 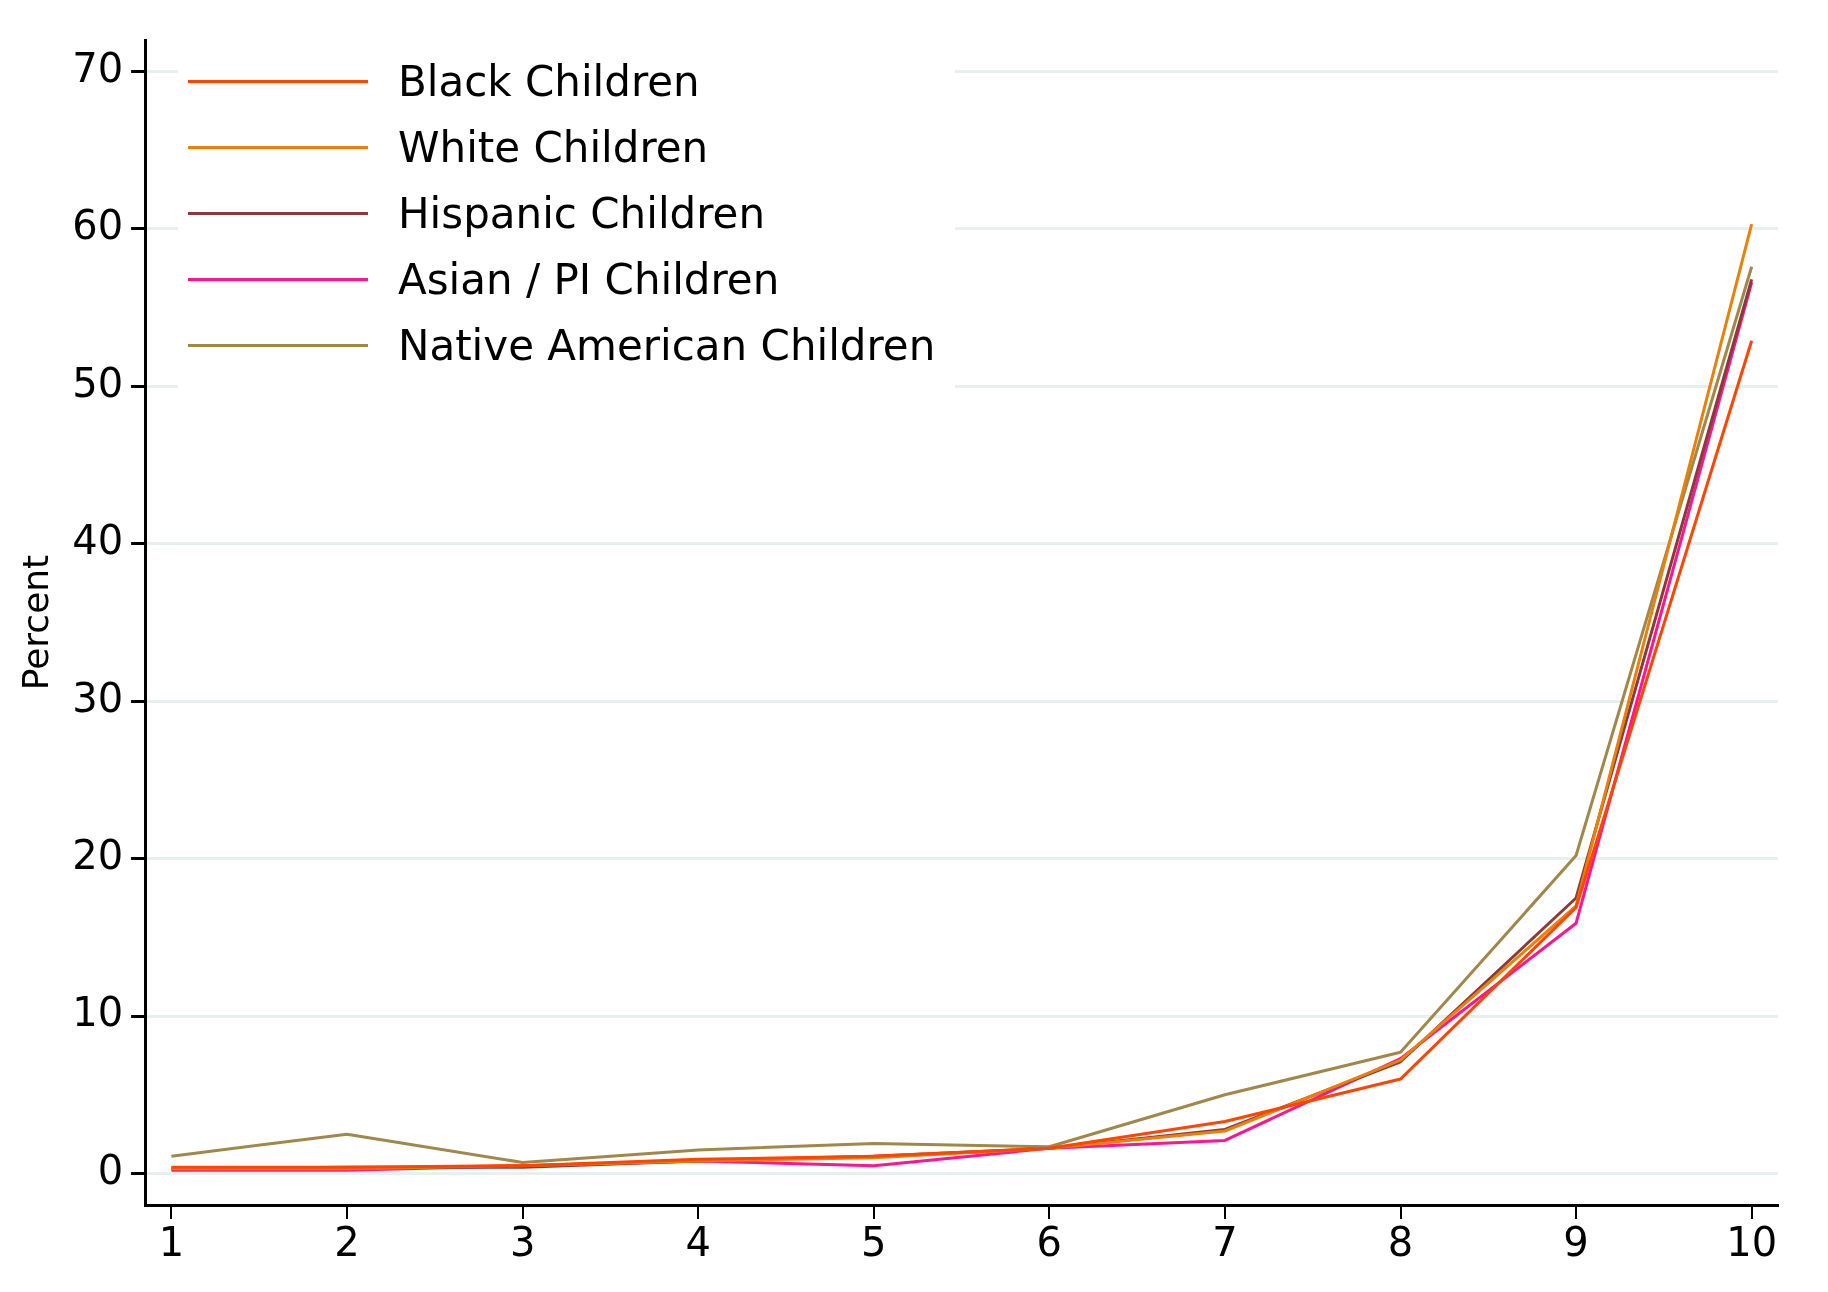 I want to click on legend-label: Native American Children, so click(x=667, y=345).